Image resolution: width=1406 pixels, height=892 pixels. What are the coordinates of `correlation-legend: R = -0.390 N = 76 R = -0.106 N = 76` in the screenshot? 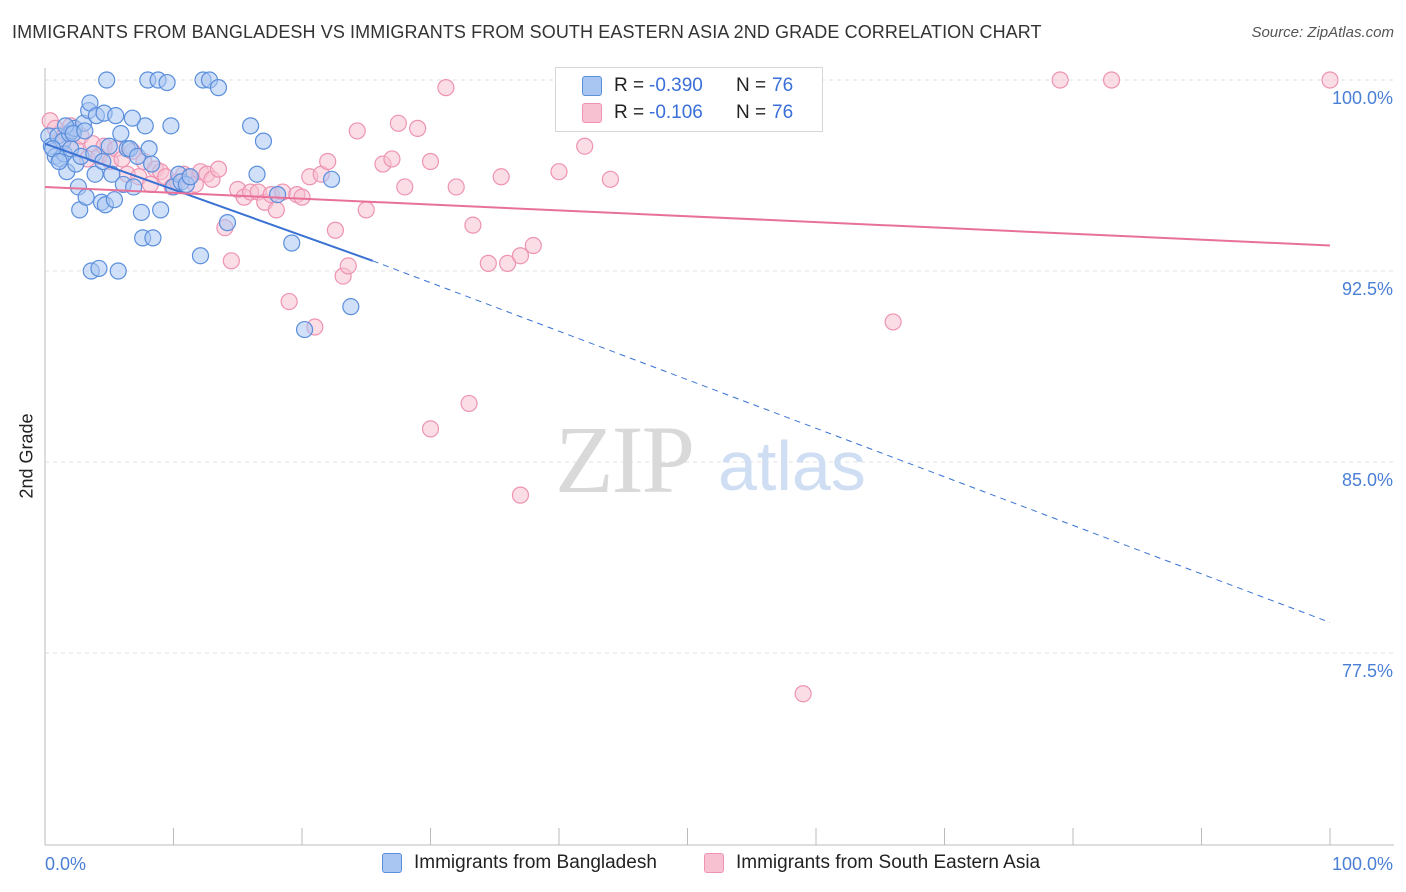 It's located at (689, 99).